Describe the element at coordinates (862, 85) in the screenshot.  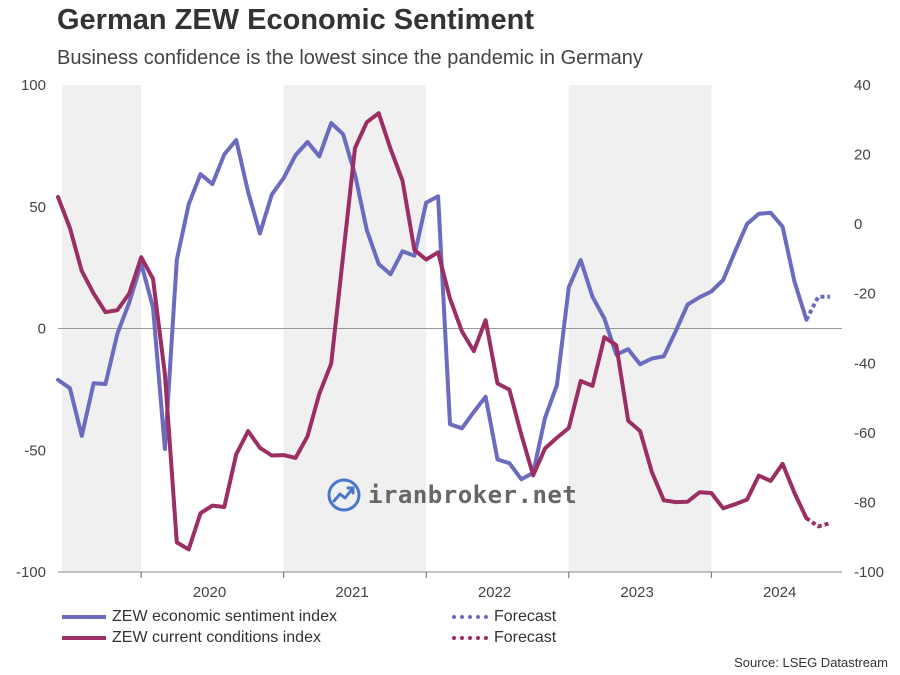
I see `right-y-tick-label: 40` at that location.